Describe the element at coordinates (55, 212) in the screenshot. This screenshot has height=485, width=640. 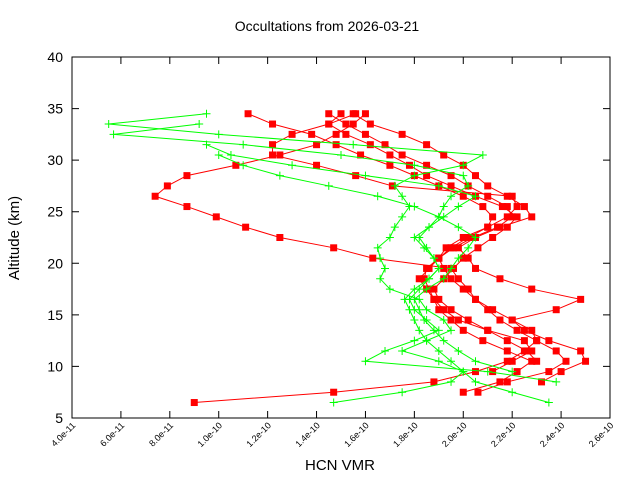
I see `y-tick-label: 25` at that location.